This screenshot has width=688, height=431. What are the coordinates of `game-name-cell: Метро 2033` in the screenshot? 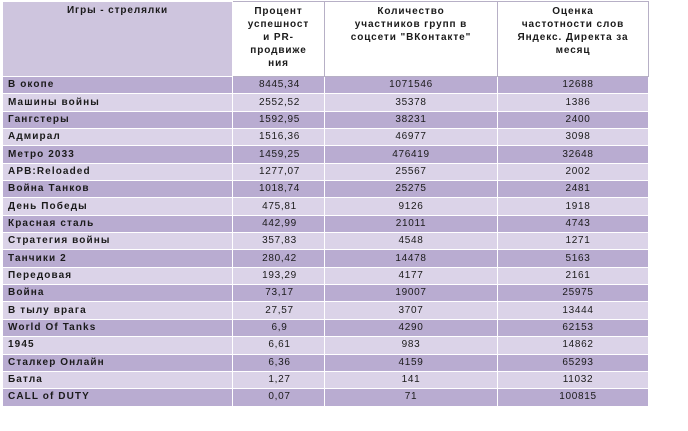 It's located at (117, 154).